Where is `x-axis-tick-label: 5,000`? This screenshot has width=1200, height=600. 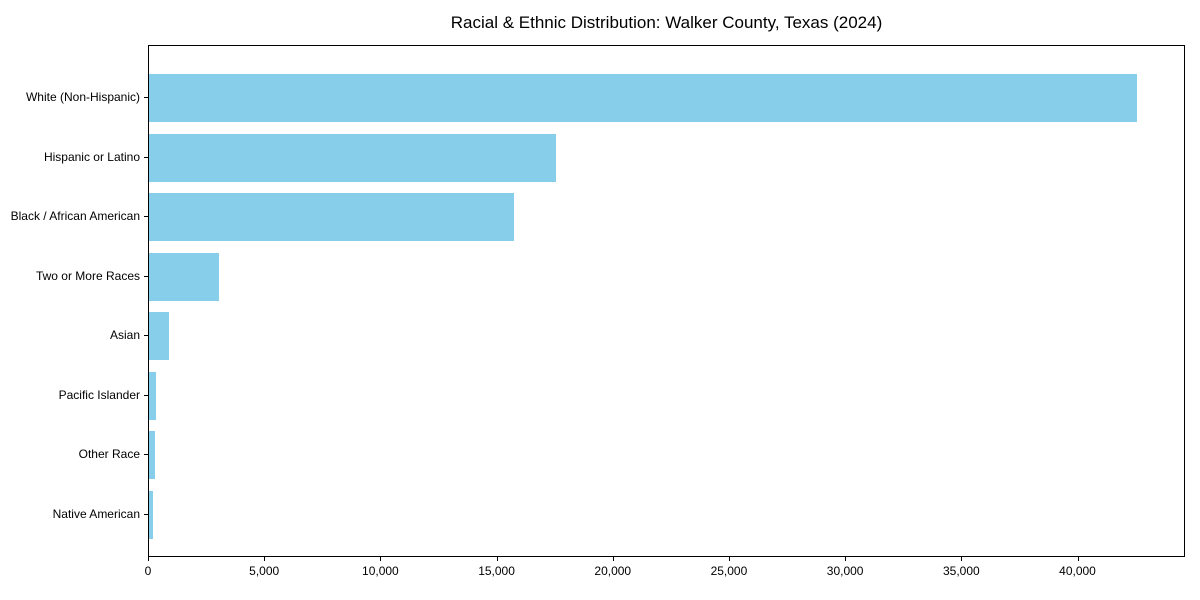 x-axis-tick-label: 5,000 is located at coordinates (264, 571).